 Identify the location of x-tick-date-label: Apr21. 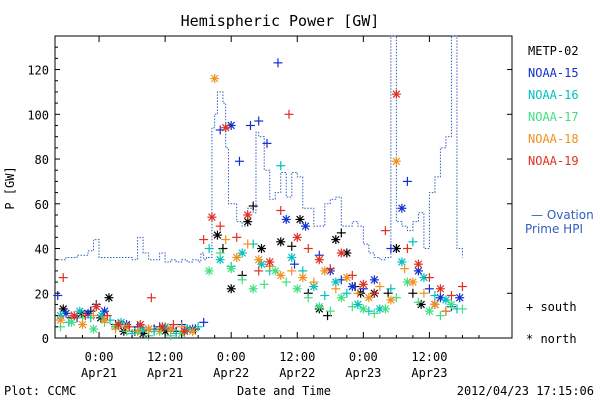
(165, 373).